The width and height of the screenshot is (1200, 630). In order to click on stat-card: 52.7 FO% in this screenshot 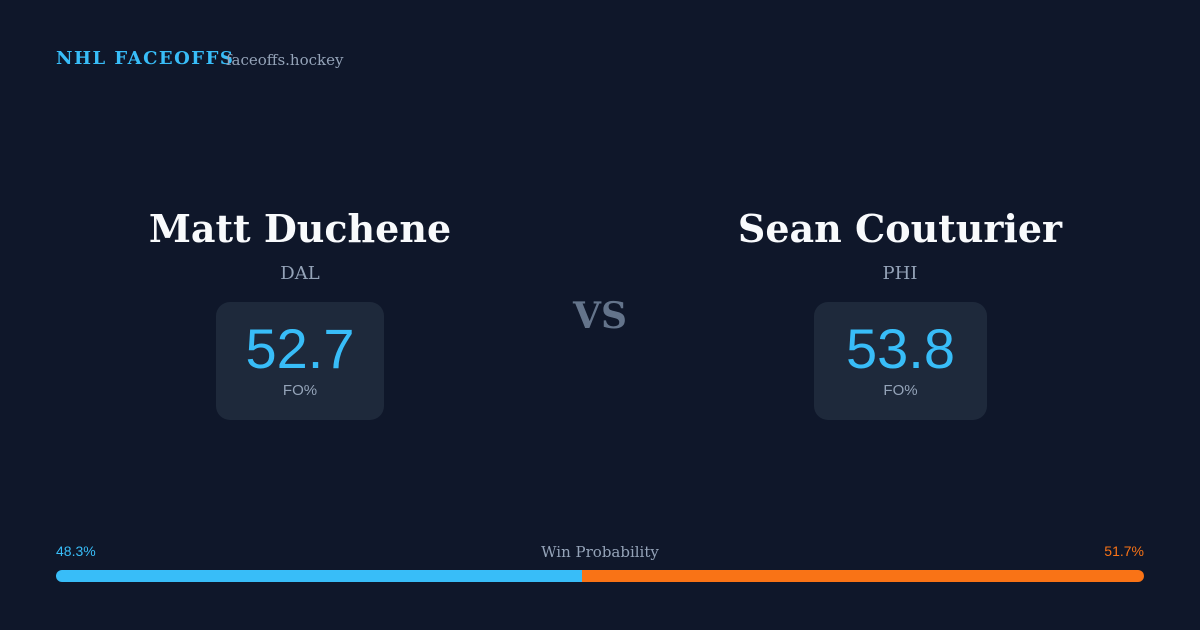, I will do `click(300, 361)`.